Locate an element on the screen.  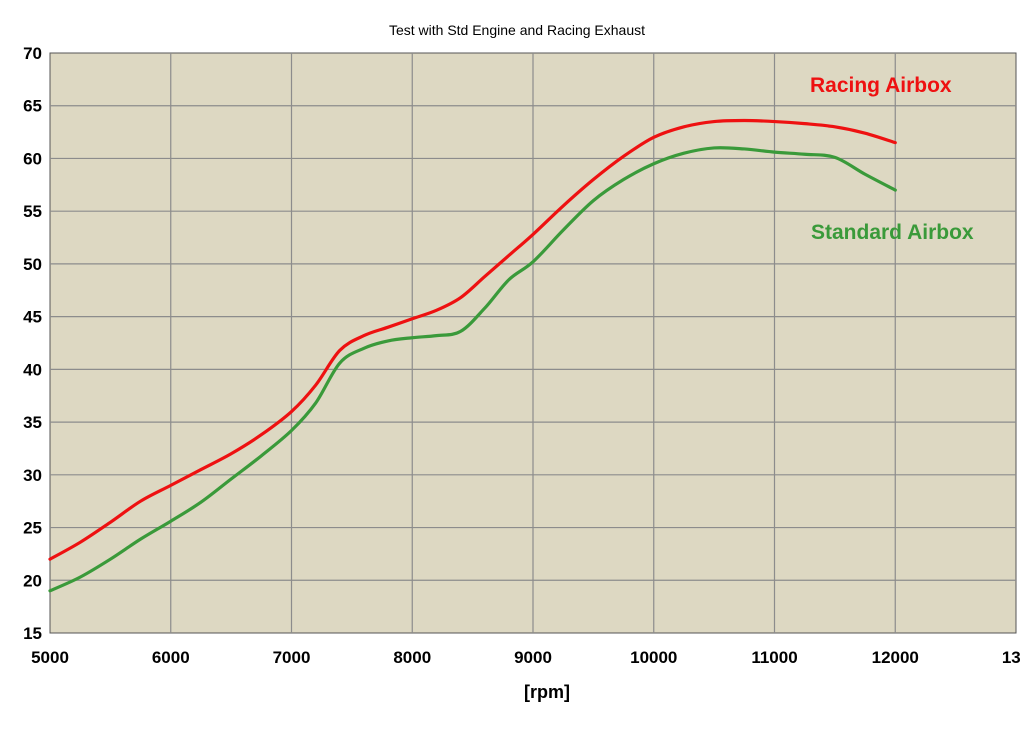
y-tick-label: 35 is located at coordinates (32, 422).